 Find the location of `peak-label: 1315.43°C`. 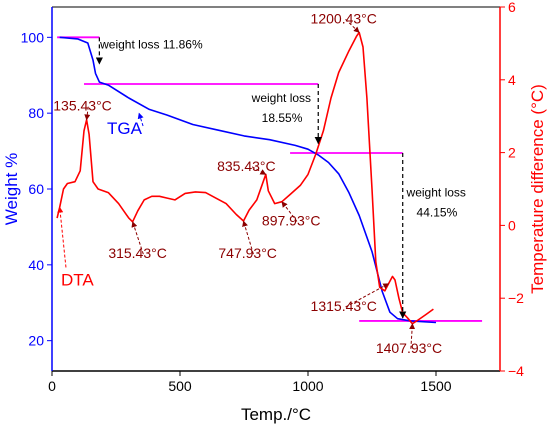

peak-label: 1315.43°C is located at coordinates (344, 306).